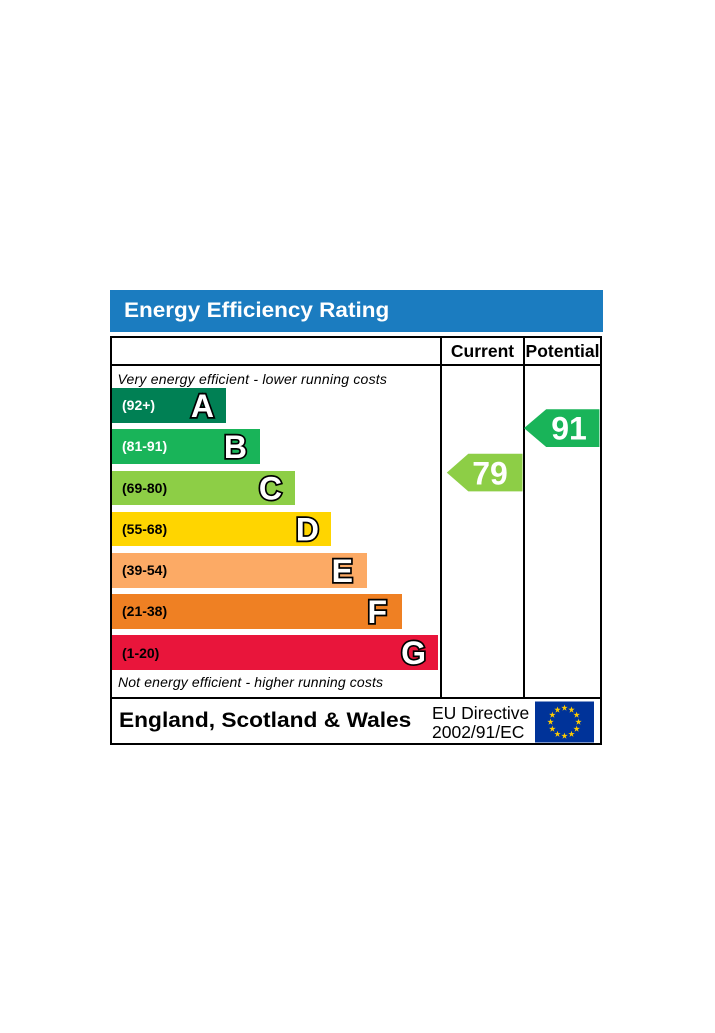 This screenshot has width=715, height=1033. I want to click on svg-text: E, so click(342, 571).